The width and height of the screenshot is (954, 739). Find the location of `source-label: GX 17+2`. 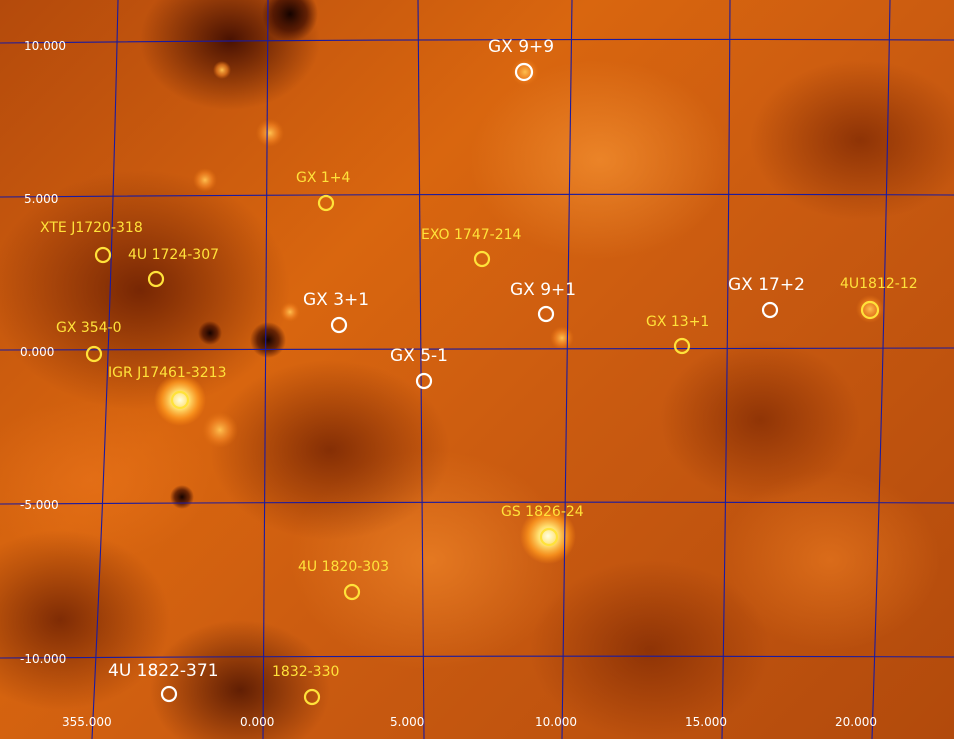

source-label: GX 17+2 is located at coordinates (766, 285).